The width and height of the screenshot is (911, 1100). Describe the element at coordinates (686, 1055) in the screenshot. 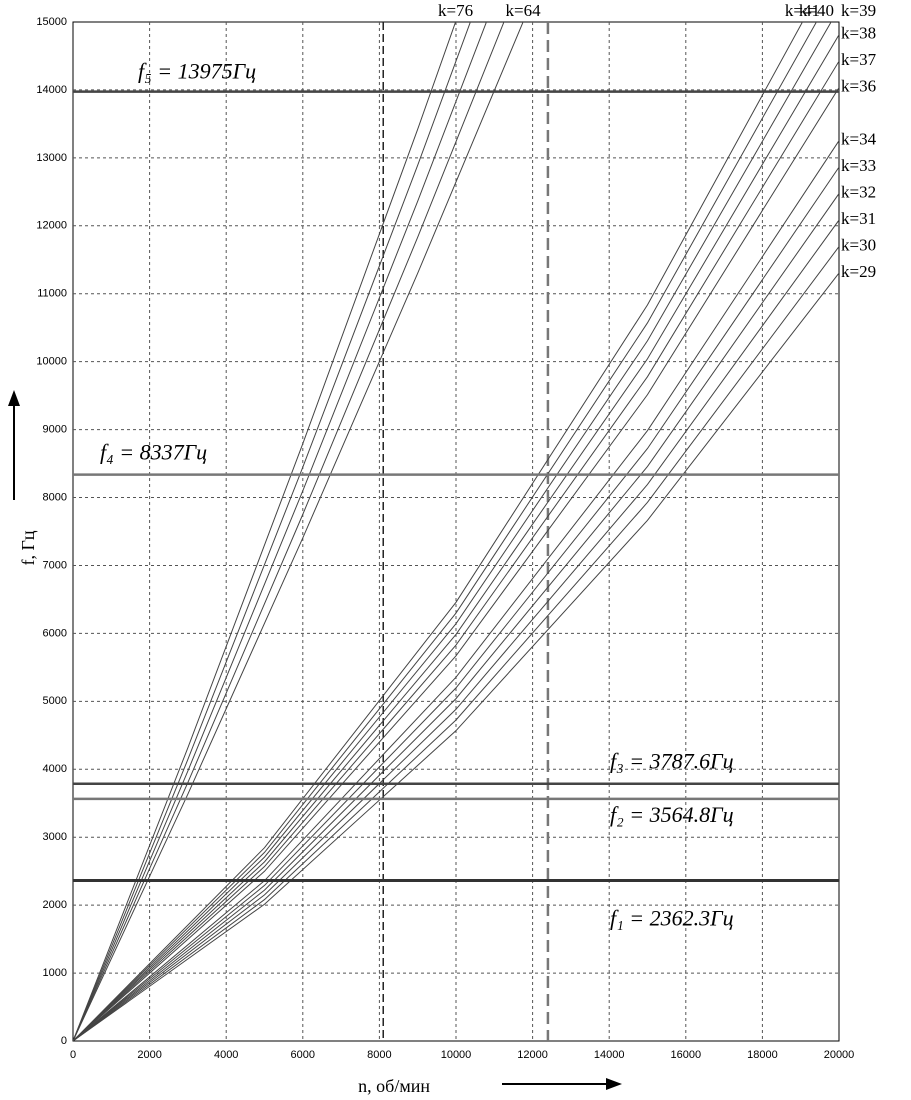

I see `x-tick-label: 16000` at that location.